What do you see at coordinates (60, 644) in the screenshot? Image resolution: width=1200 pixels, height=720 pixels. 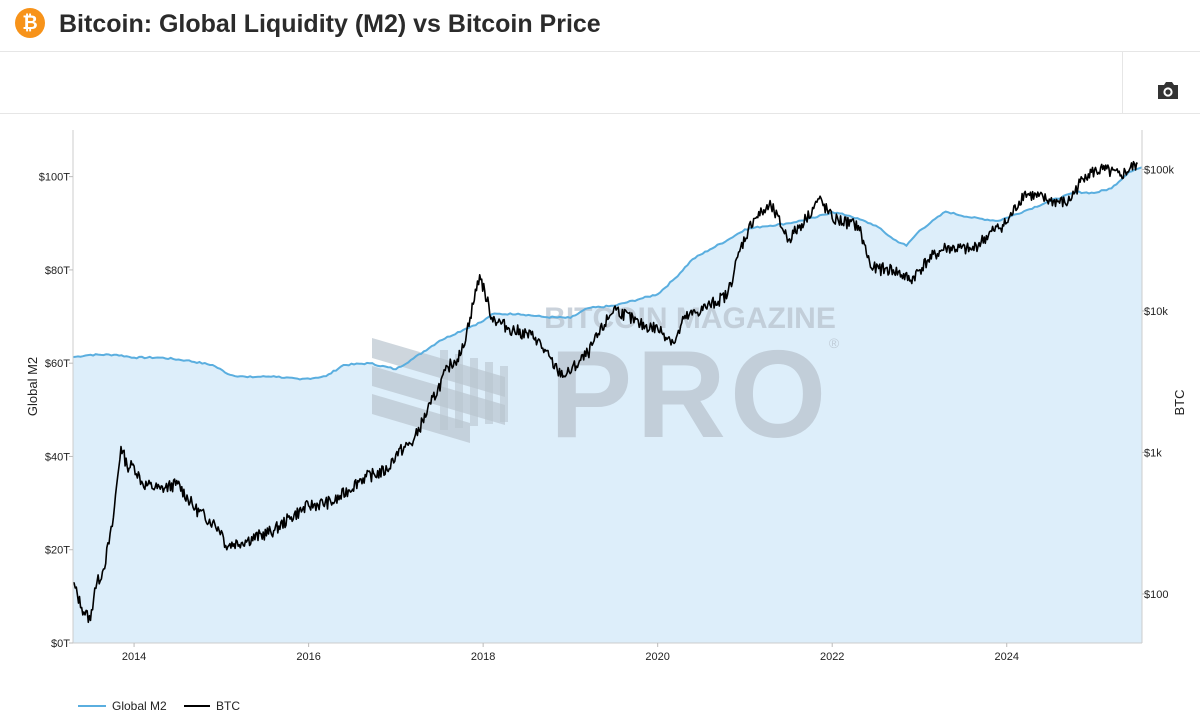 I see `y-left-tick-label: $0T` at bounding box center [60, 644].